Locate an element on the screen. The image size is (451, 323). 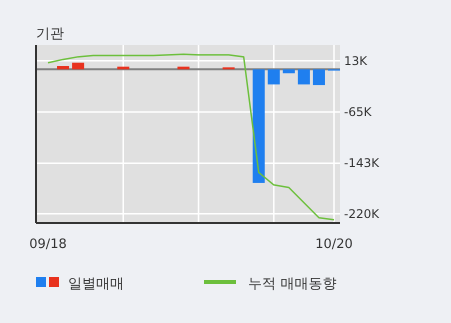
chart-title: 기관 is located at coordinates (50, 34).